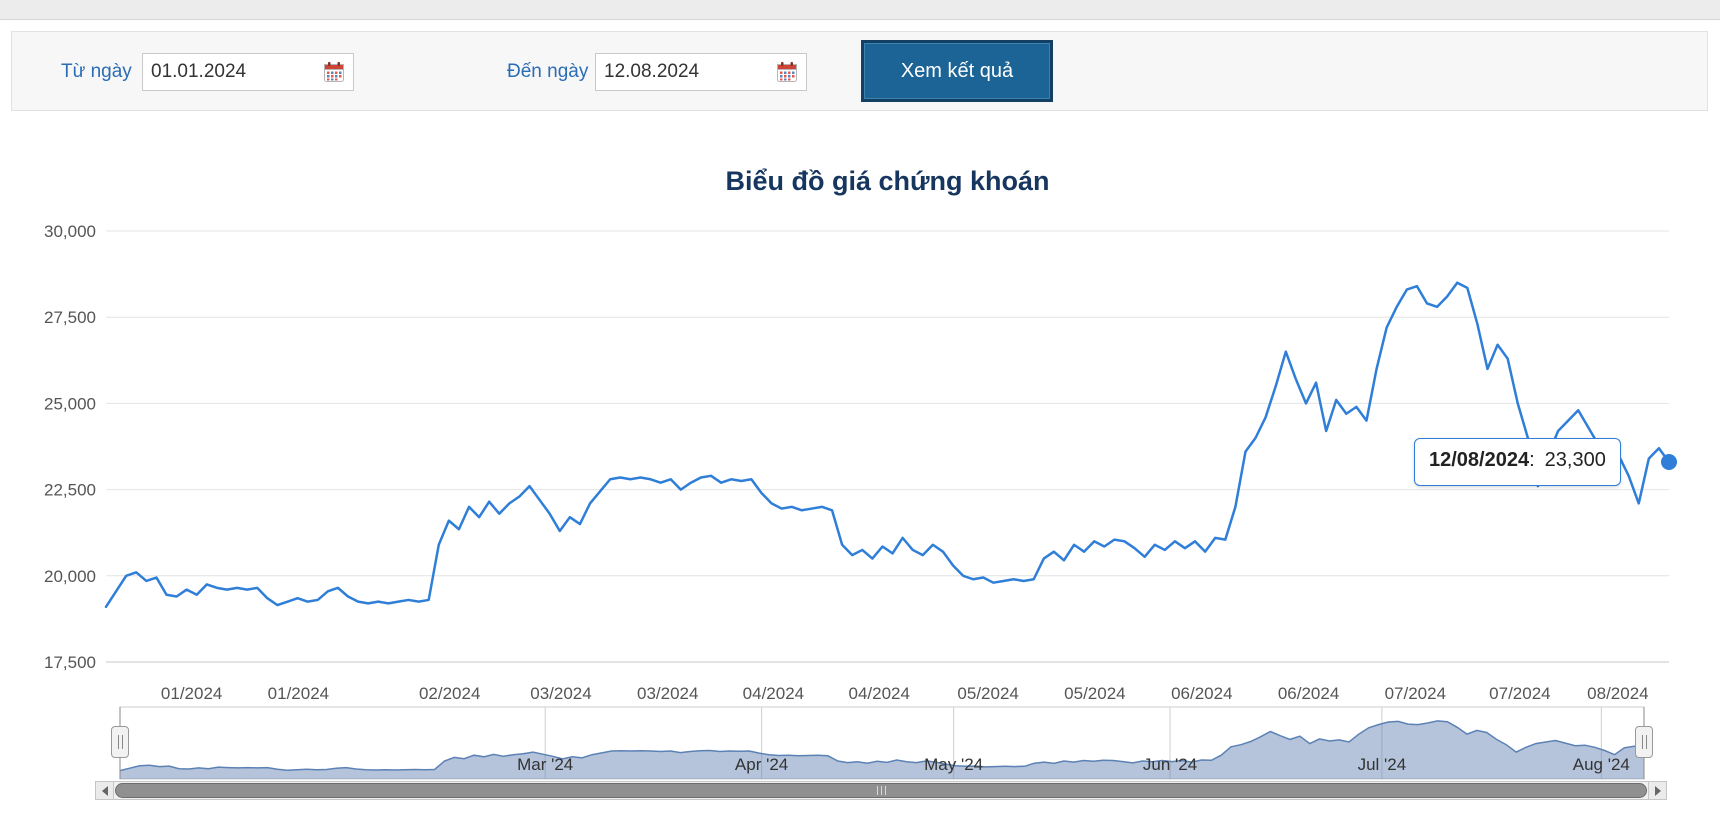 The height and width of the screenshot is (816, 1720). I want to click on svg-text: 25,000, so click(70, 403).